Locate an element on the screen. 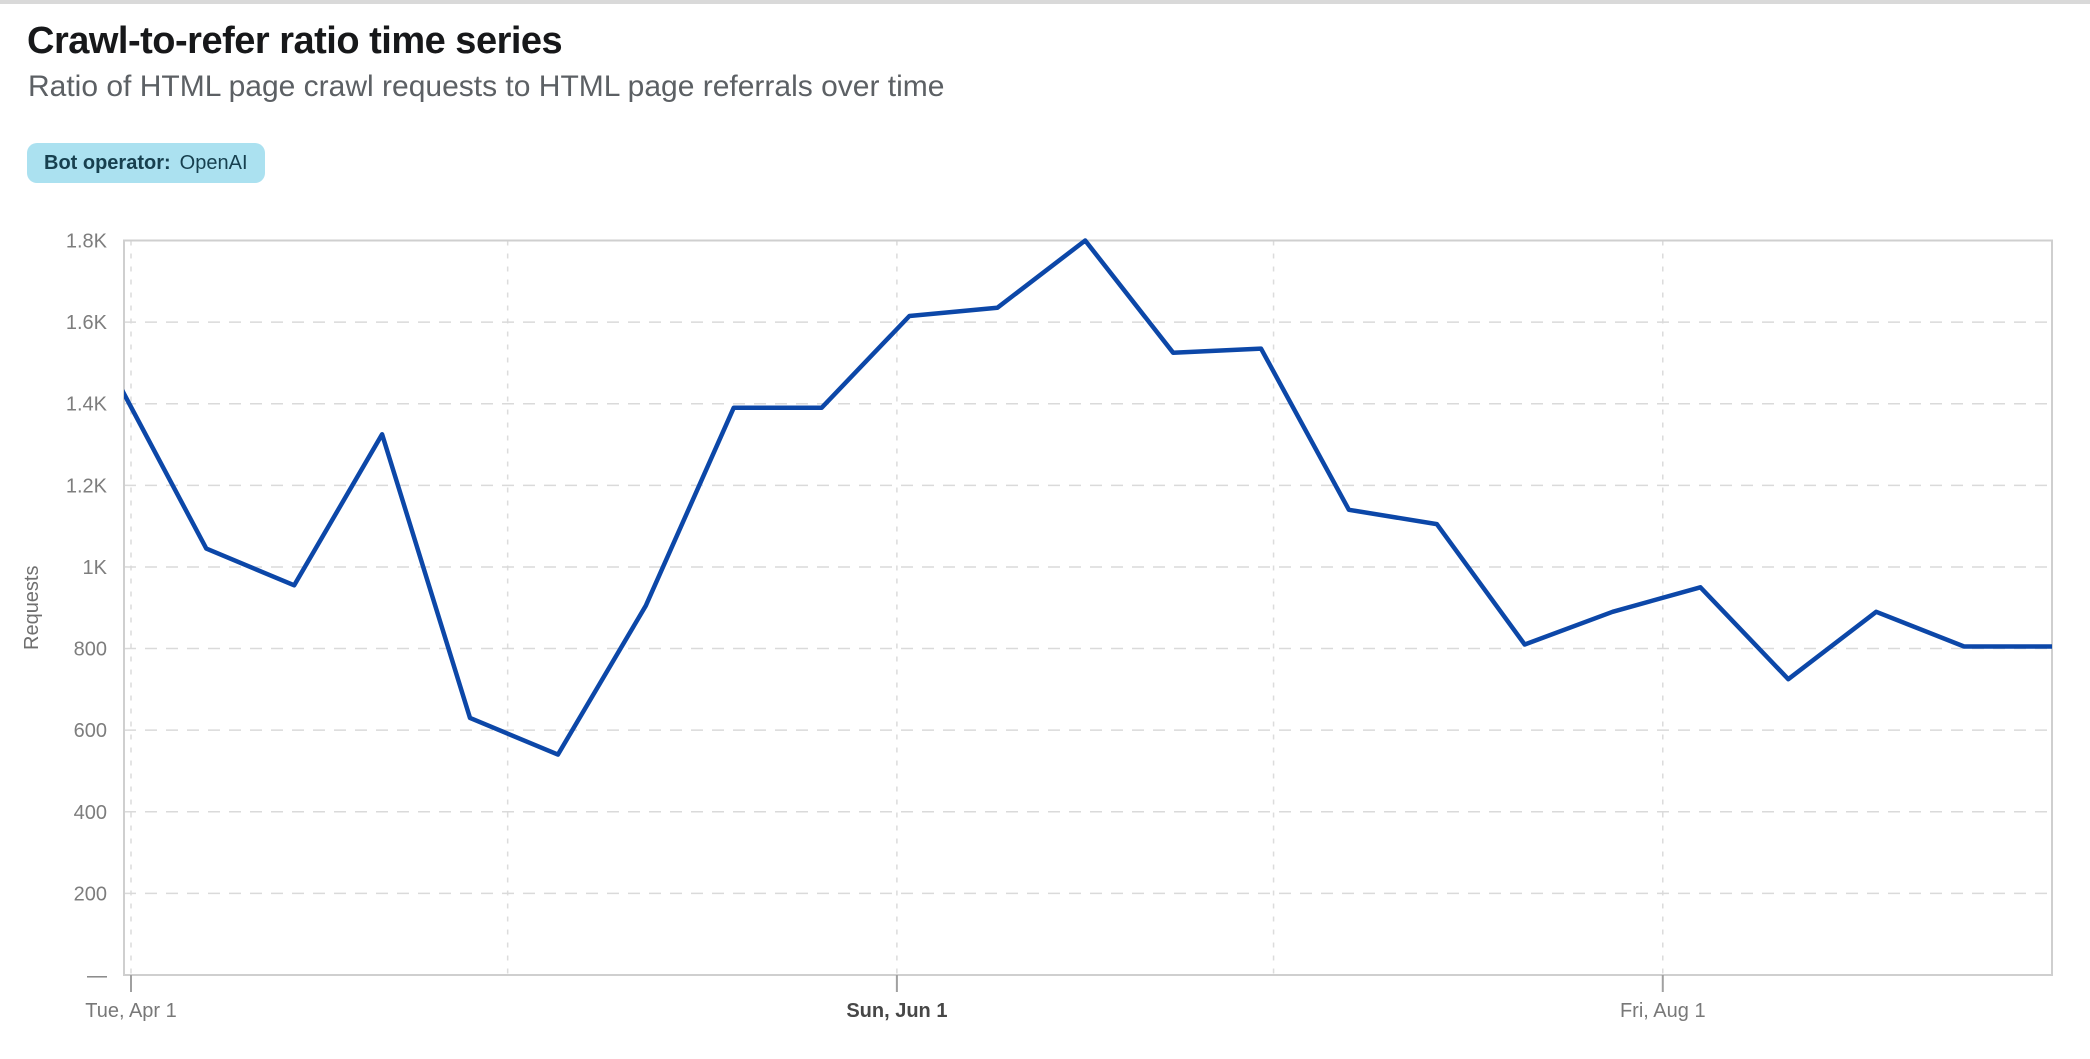  y-tick-label: 1.6K is located at coordinates (87, 323).